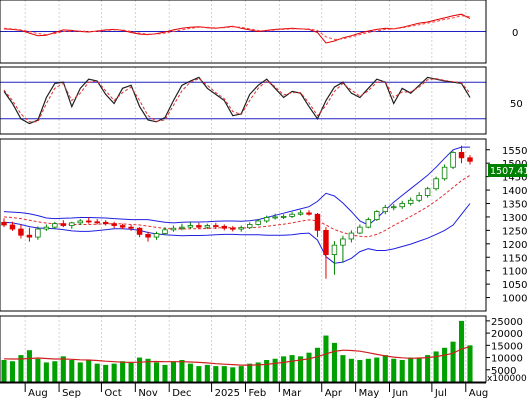 The image size is (527, 400). What do you see at coordinates (400, 393) in the screenshot?
I see `time-axis-label: Jun` at bounding box center [400, 393].